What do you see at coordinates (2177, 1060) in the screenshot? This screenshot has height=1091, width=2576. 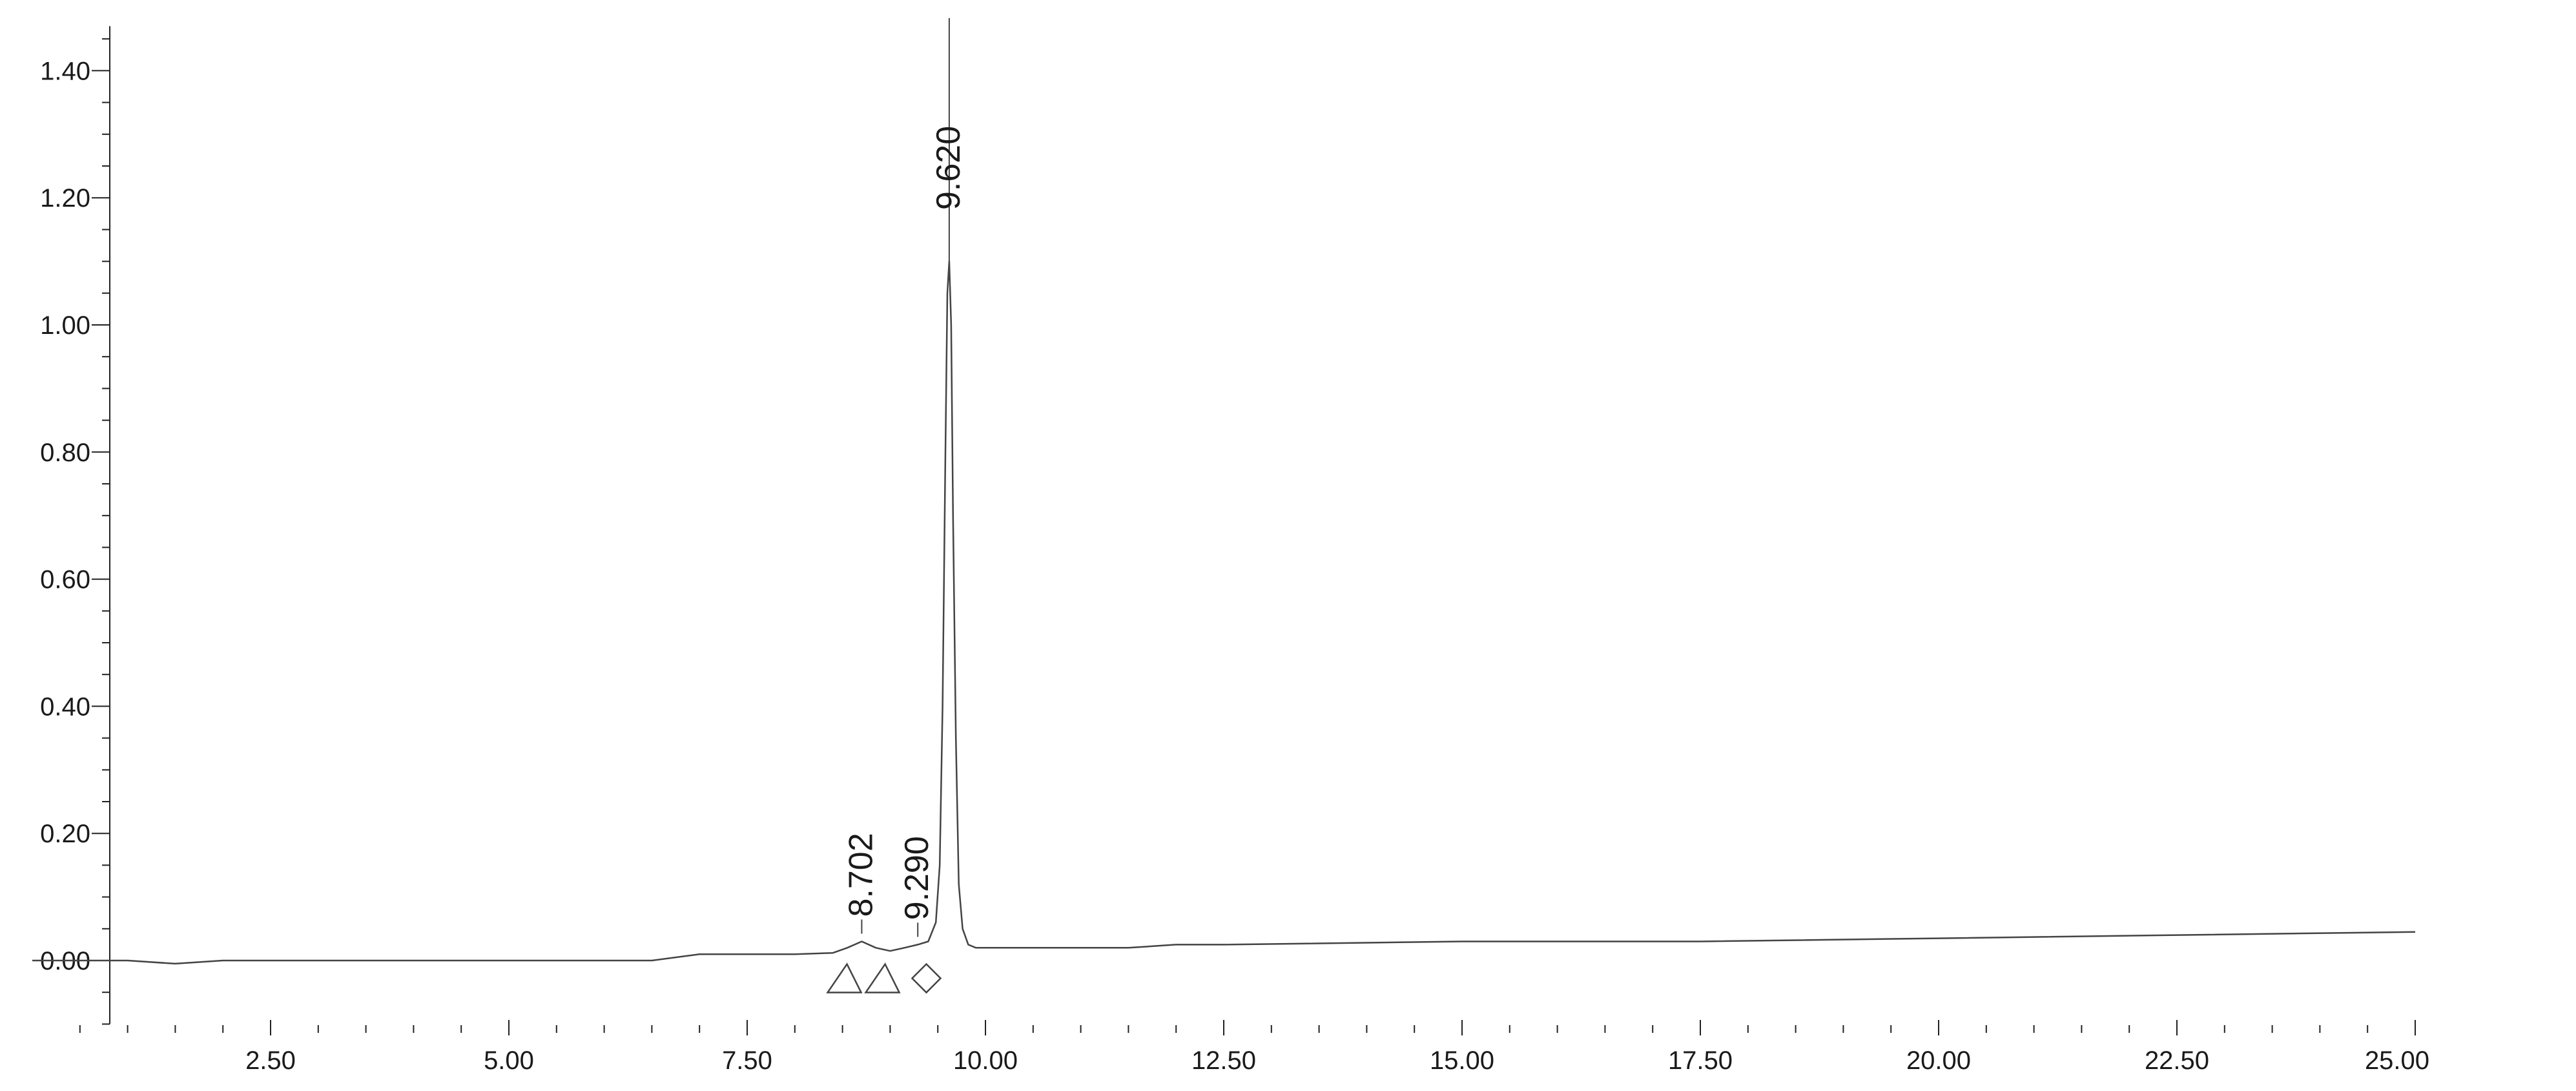 I see `x-tick-label: 22.50` at bounding box center [2177, 1060].